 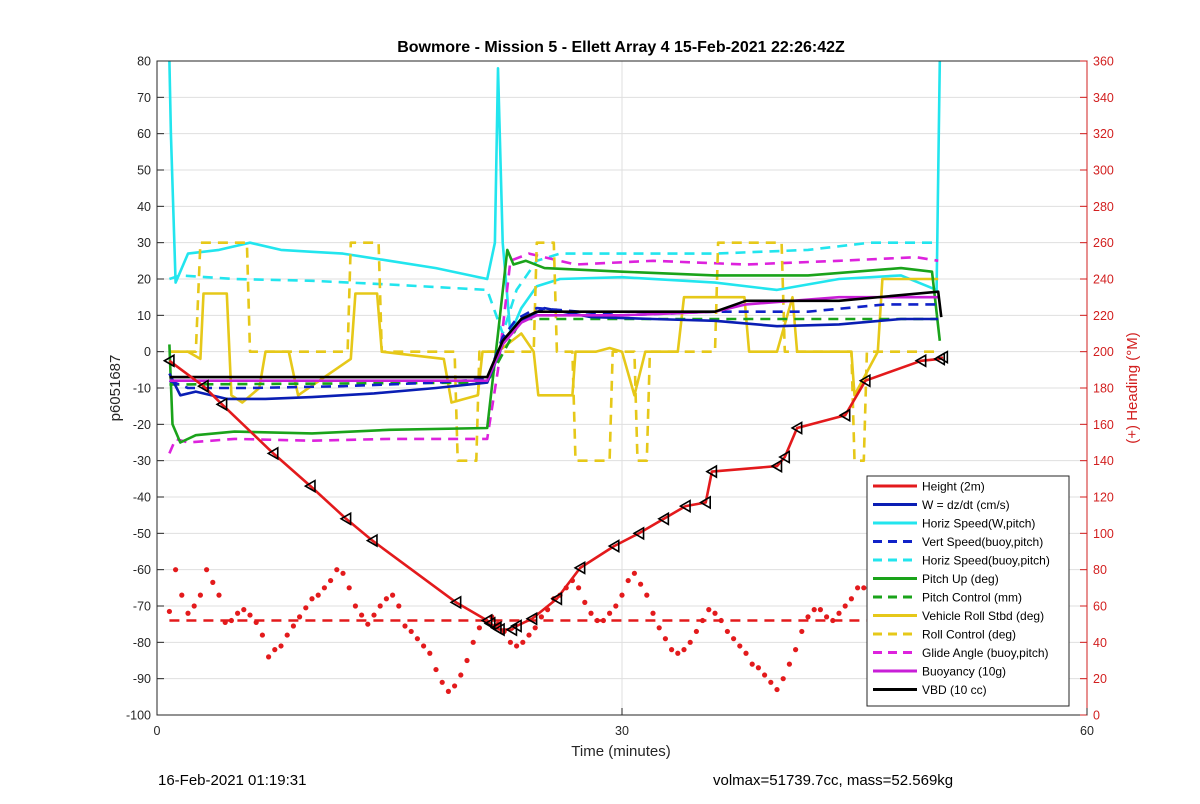 I want to click on y2-tick-label: 40, so click(x=1100, y=643).